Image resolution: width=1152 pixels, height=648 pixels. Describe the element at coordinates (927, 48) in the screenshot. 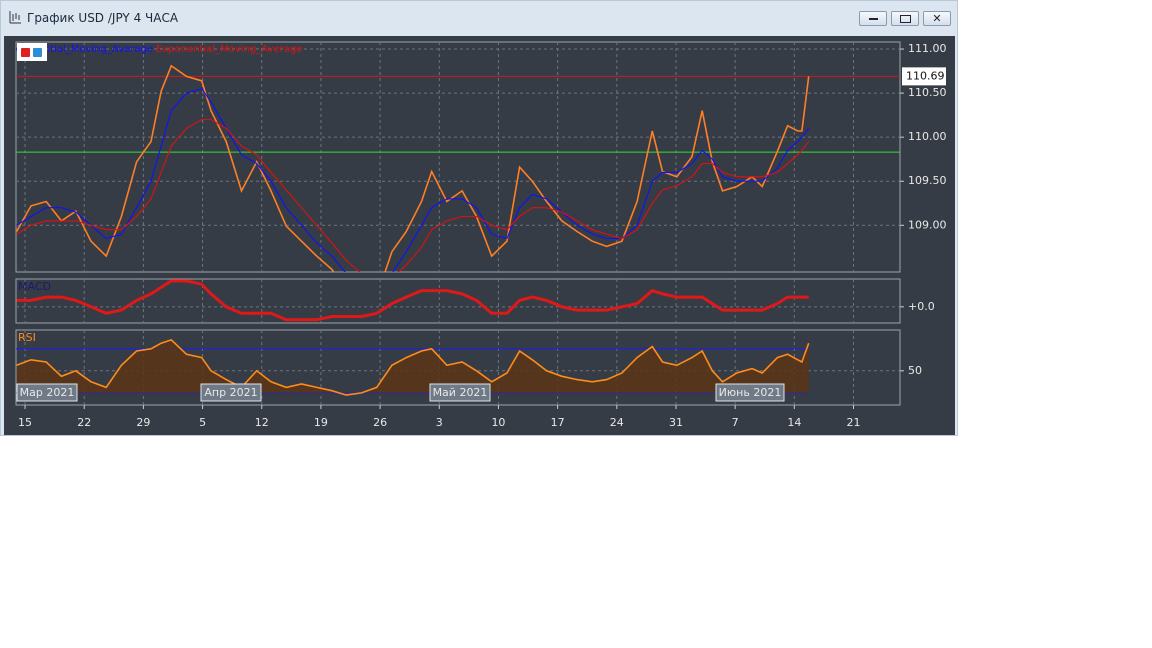

I see `y-tick-label: 111.00` at that location.